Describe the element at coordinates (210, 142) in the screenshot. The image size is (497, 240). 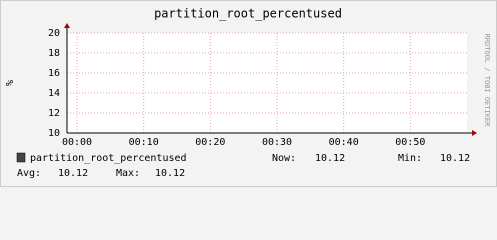
I see `x-tick-label: 00:20` at that location.